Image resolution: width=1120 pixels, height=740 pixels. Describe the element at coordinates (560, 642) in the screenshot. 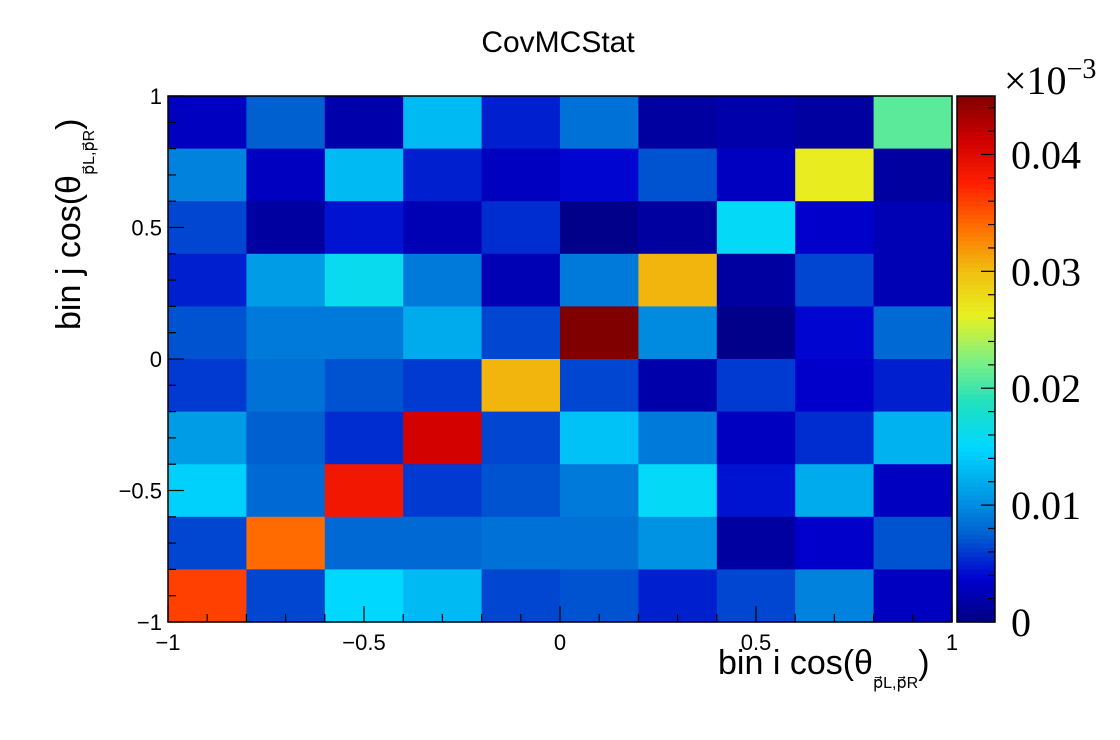

I see `x-tick-label: 0` at that location.